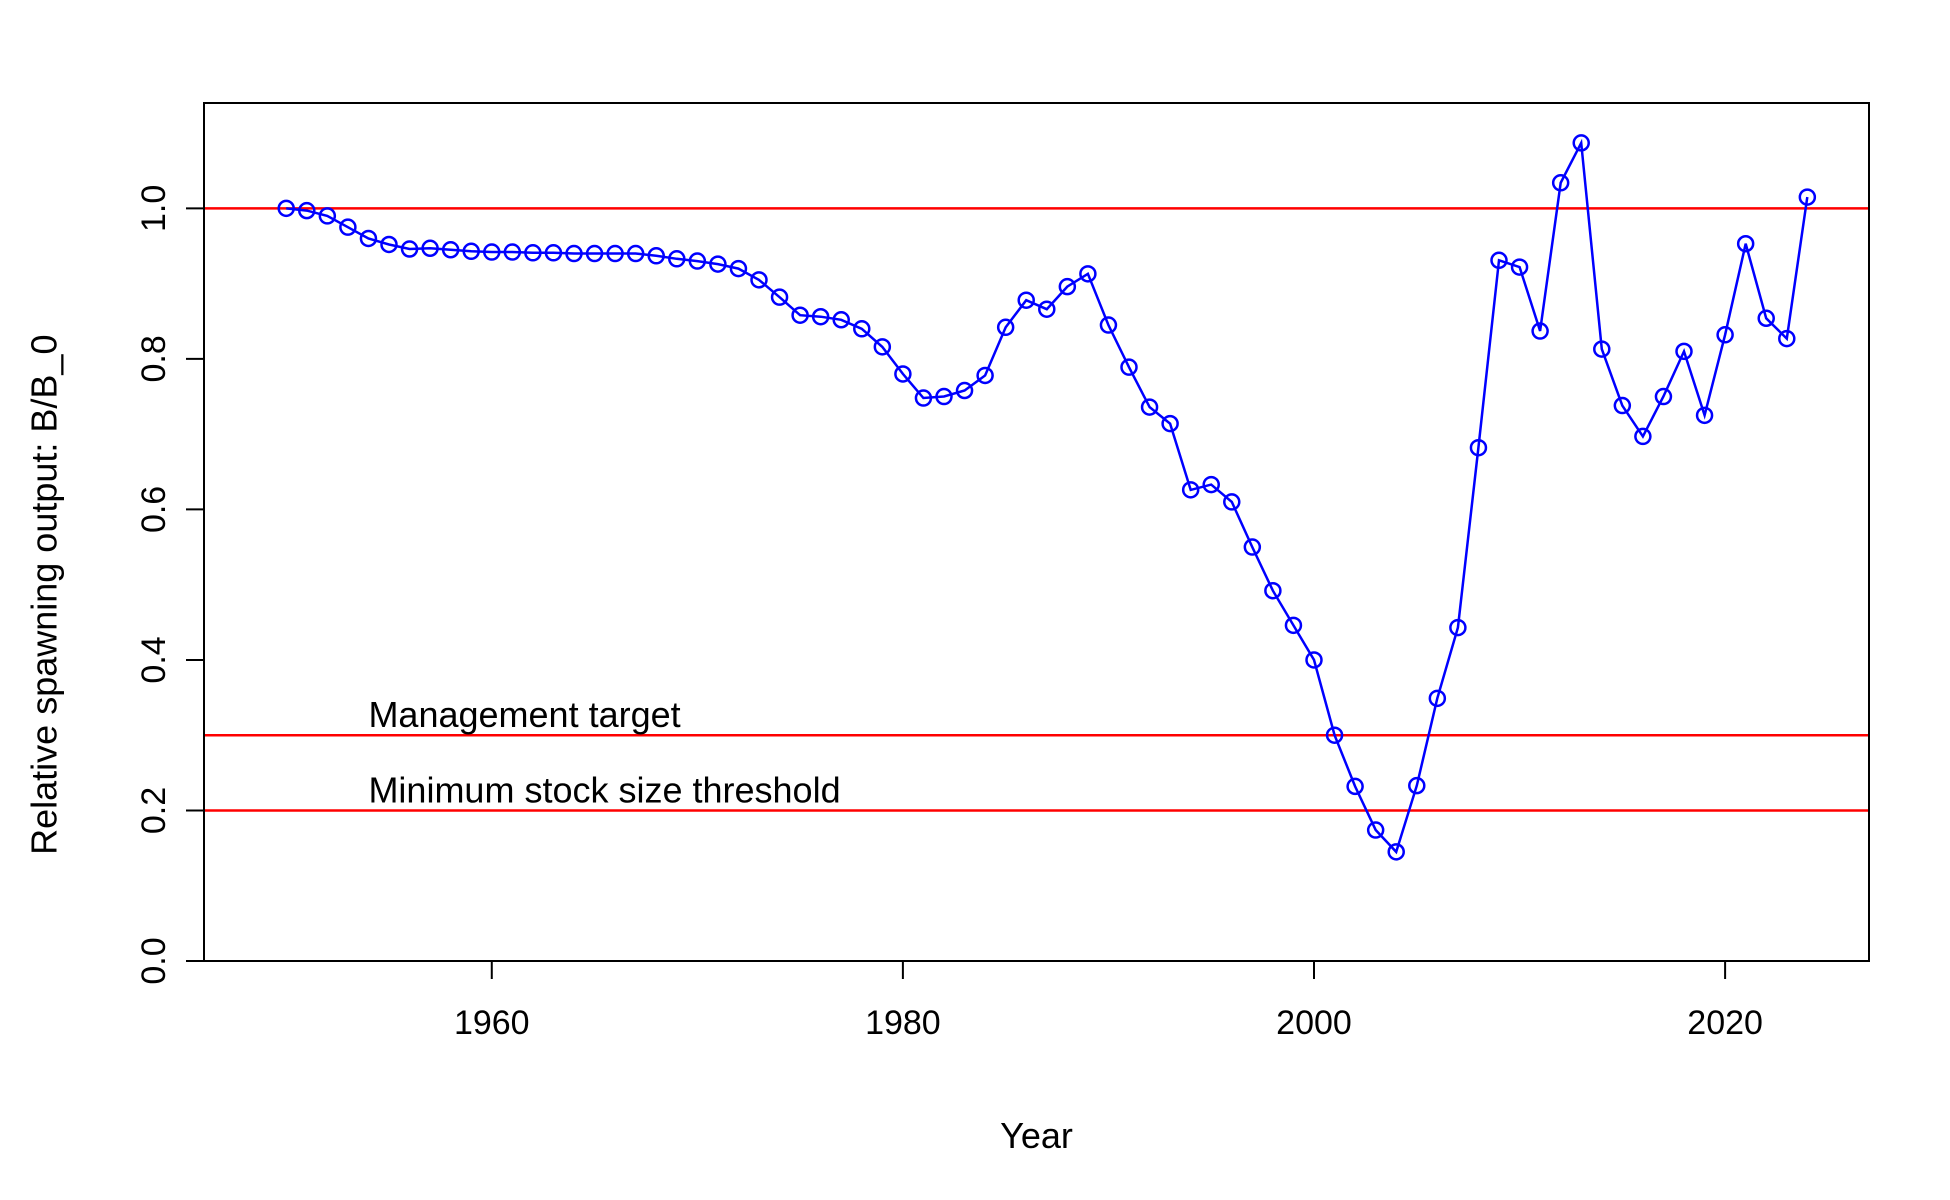 The height and width of the screenshot is (1200, 1950). What do you see at coordinates (1108, 1001) in the screenshot?
I see `x-axis: 1960 1980 2000 2020` at bounding box center [1108, 1001].